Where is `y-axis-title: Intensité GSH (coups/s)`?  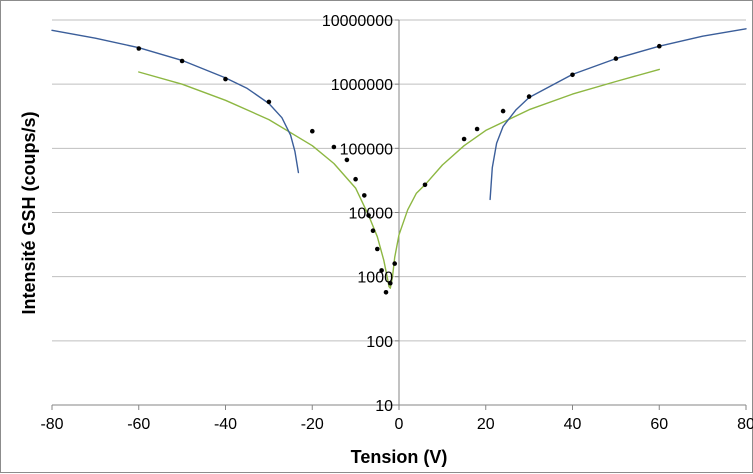
y-axis-title: Intensité GSH (coups/s) is located at coordinates (29, 212).